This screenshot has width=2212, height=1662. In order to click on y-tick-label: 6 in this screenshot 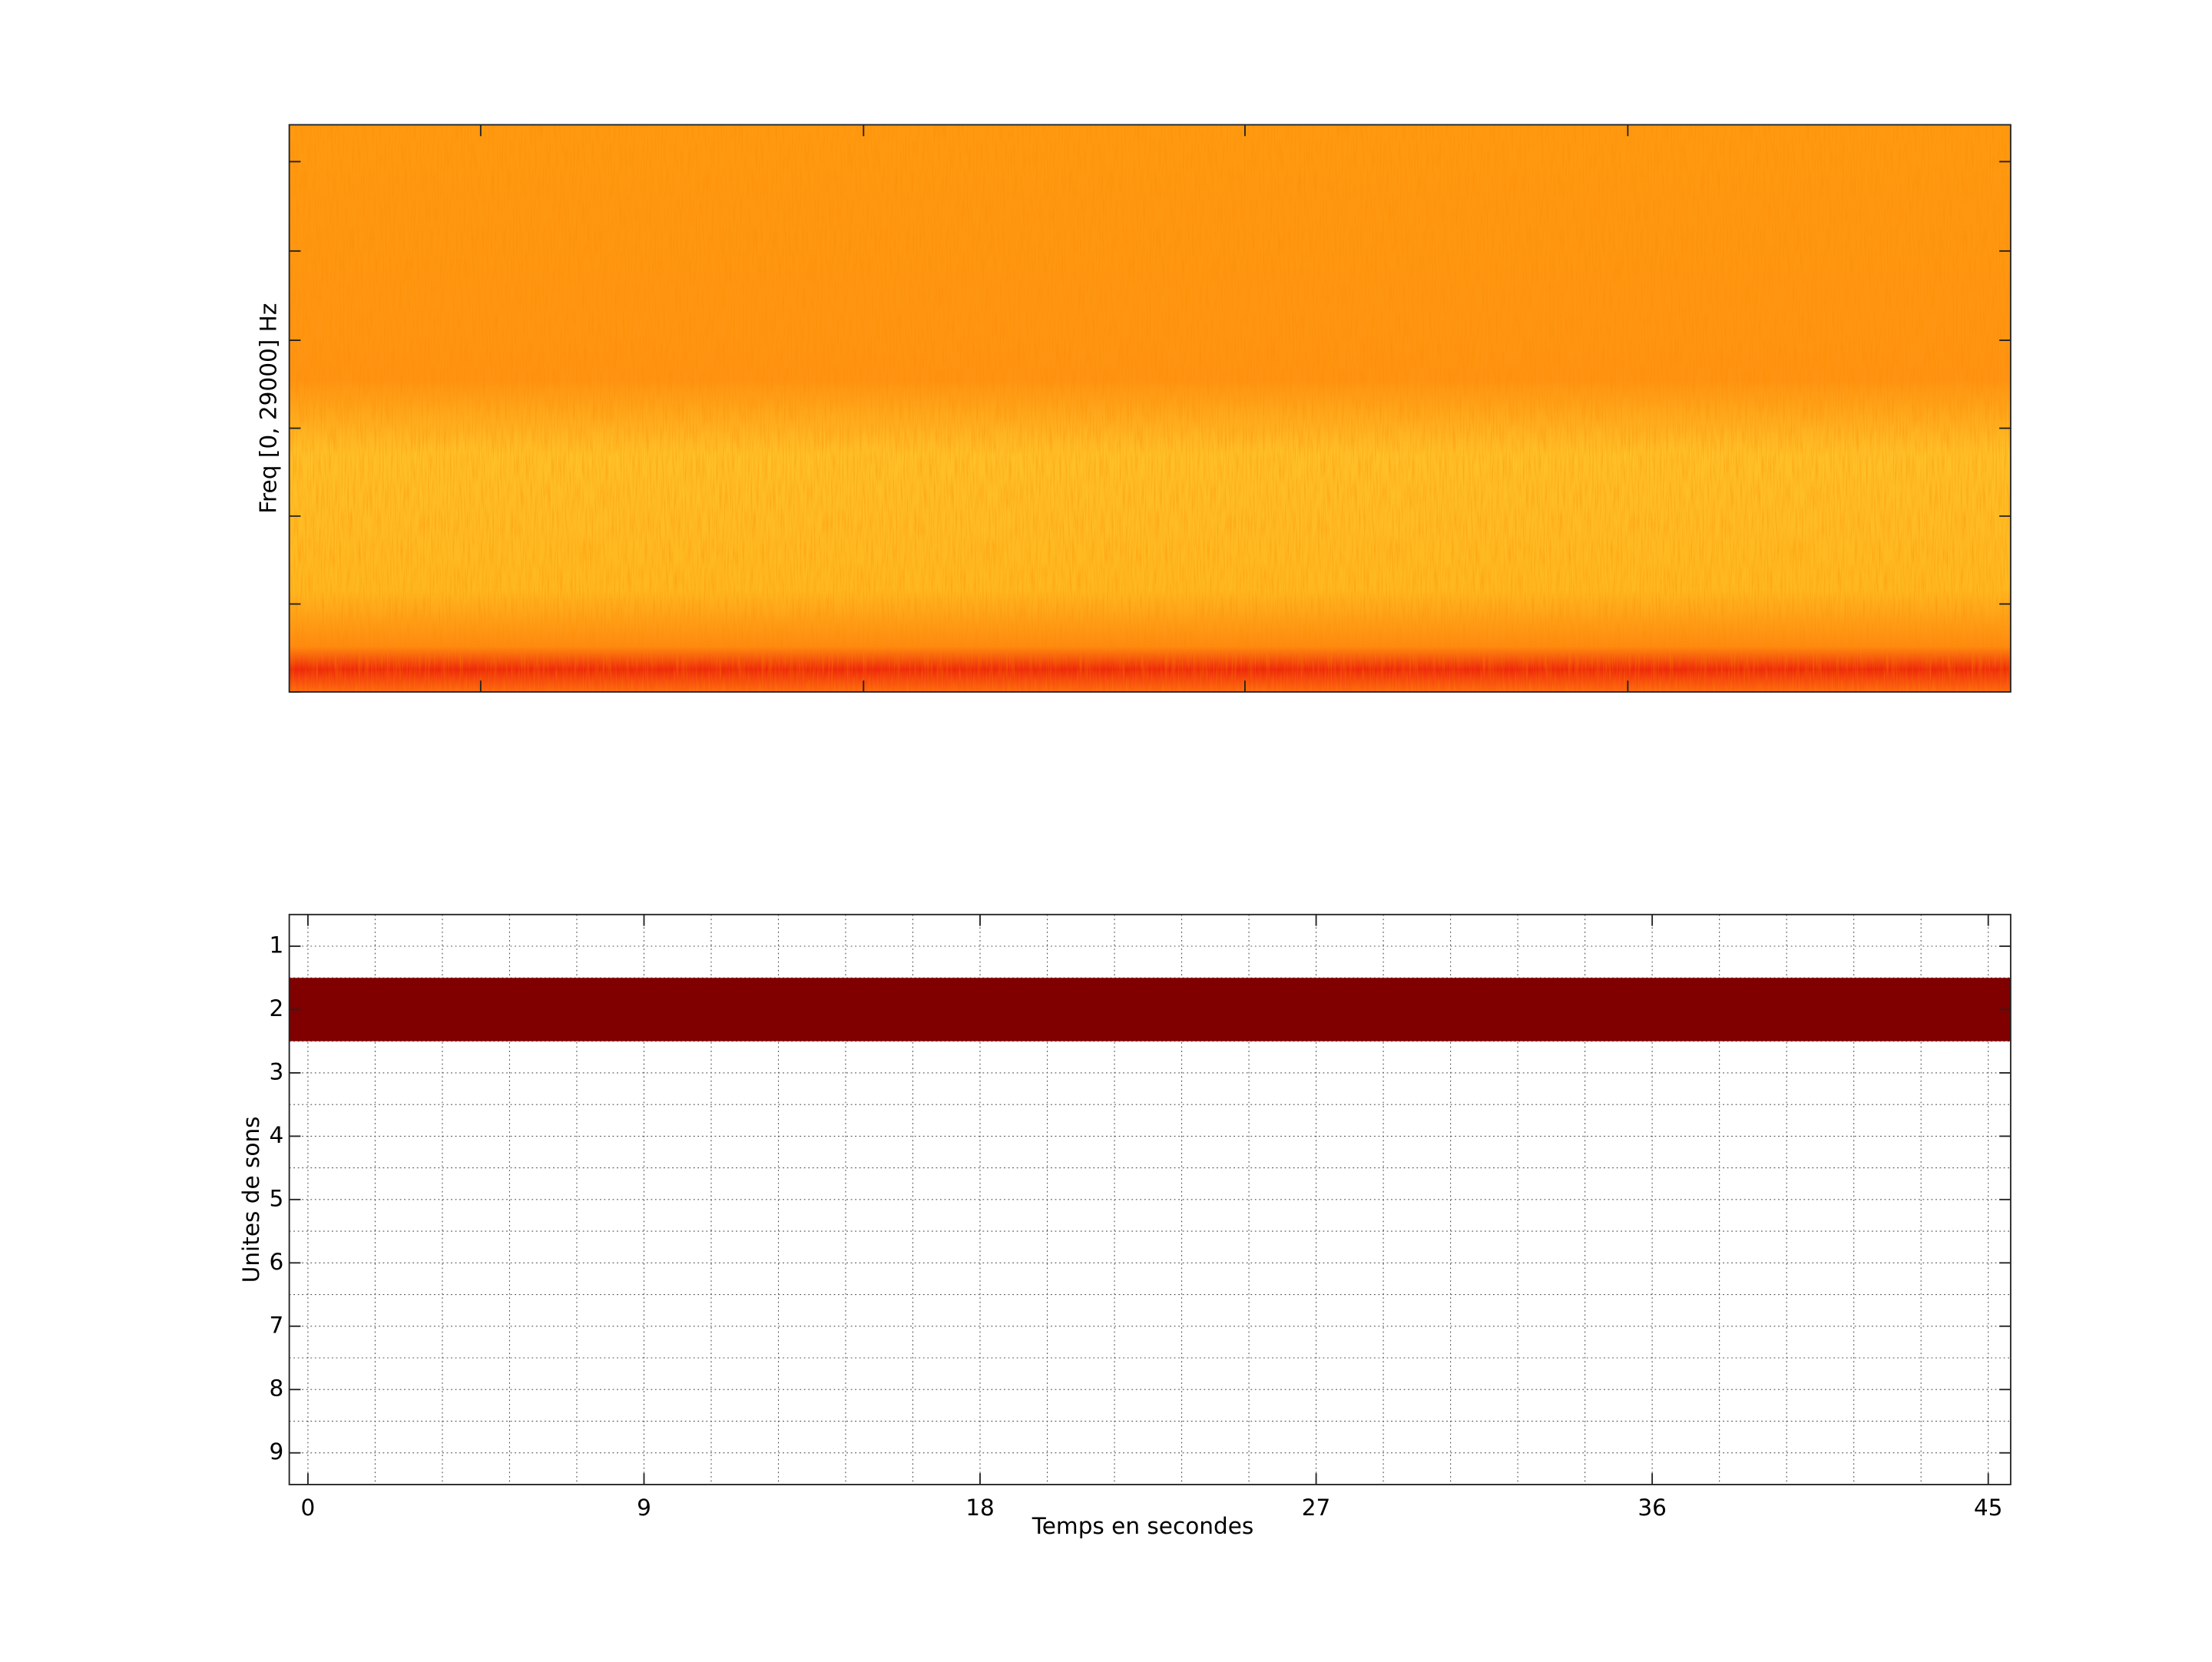, I will do `click(276, 1262)`.